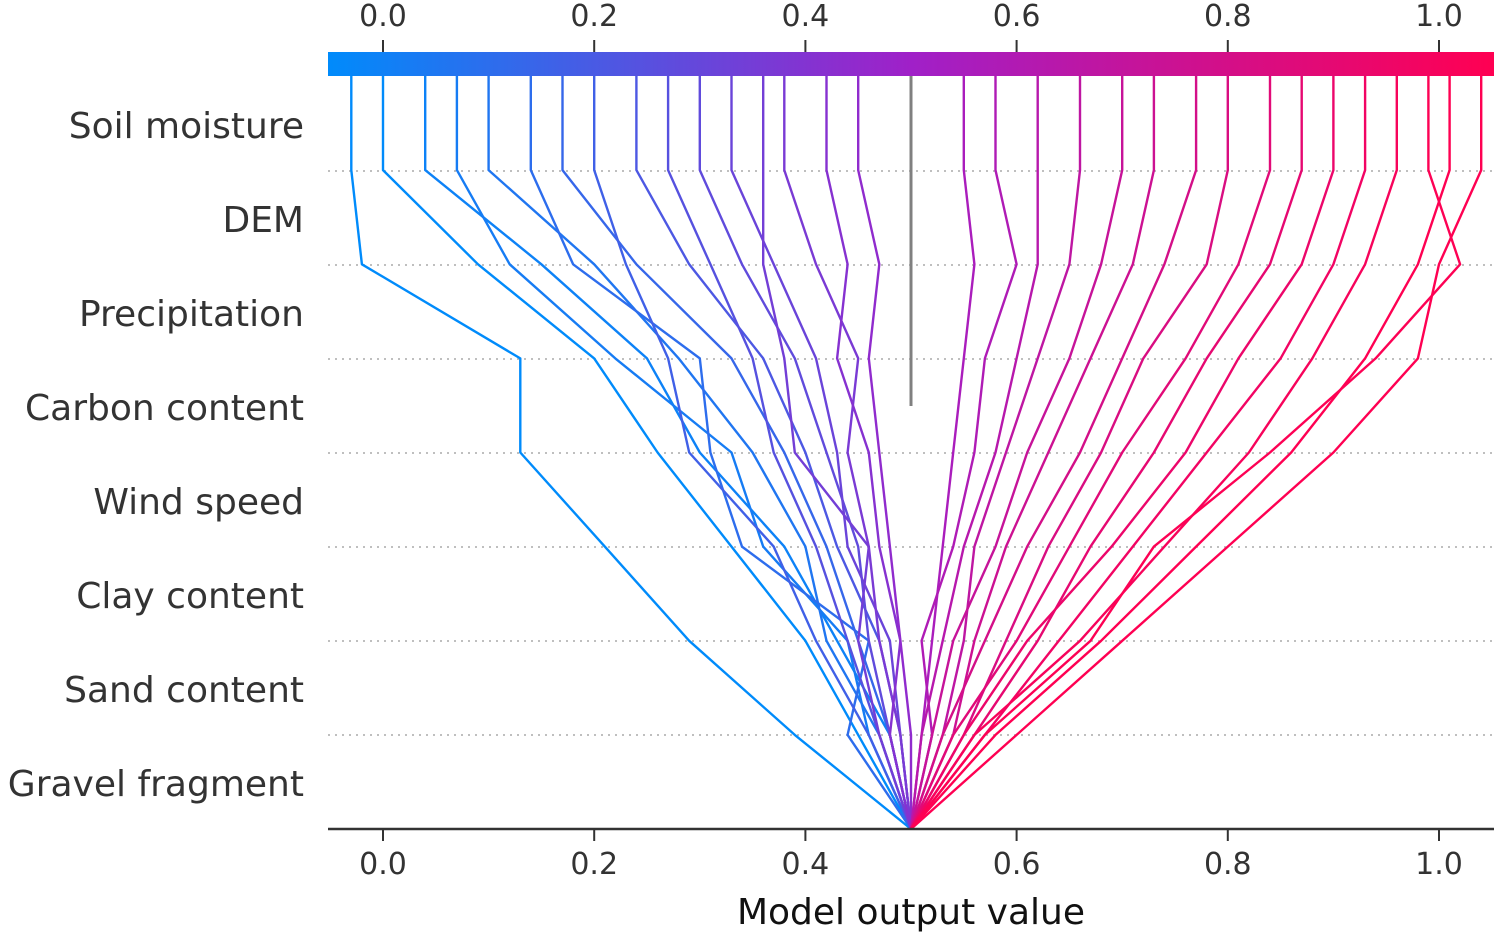  I want to click on feature-label: Gravel fragment, so click(156, 784).